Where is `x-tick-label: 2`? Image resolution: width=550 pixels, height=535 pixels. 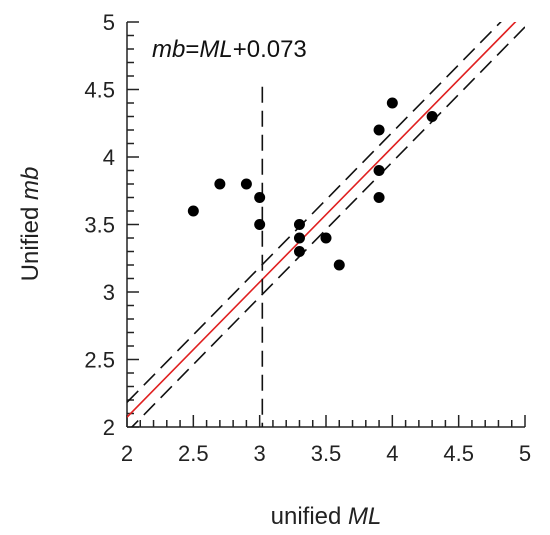 x-tick-label: 2 is located at coordinates (127, 453).